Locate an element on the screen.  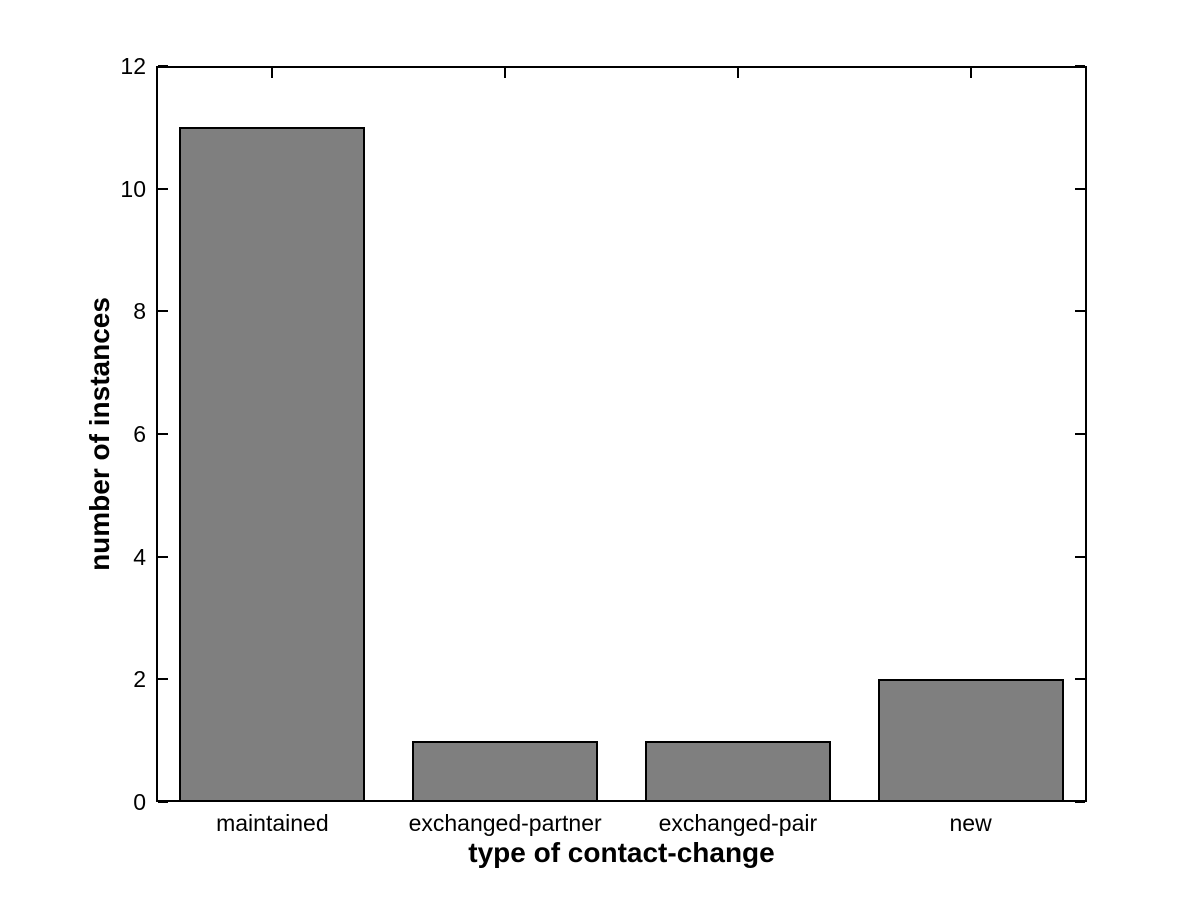
y-tick-label: 10 is located at coordinates (133, 188).